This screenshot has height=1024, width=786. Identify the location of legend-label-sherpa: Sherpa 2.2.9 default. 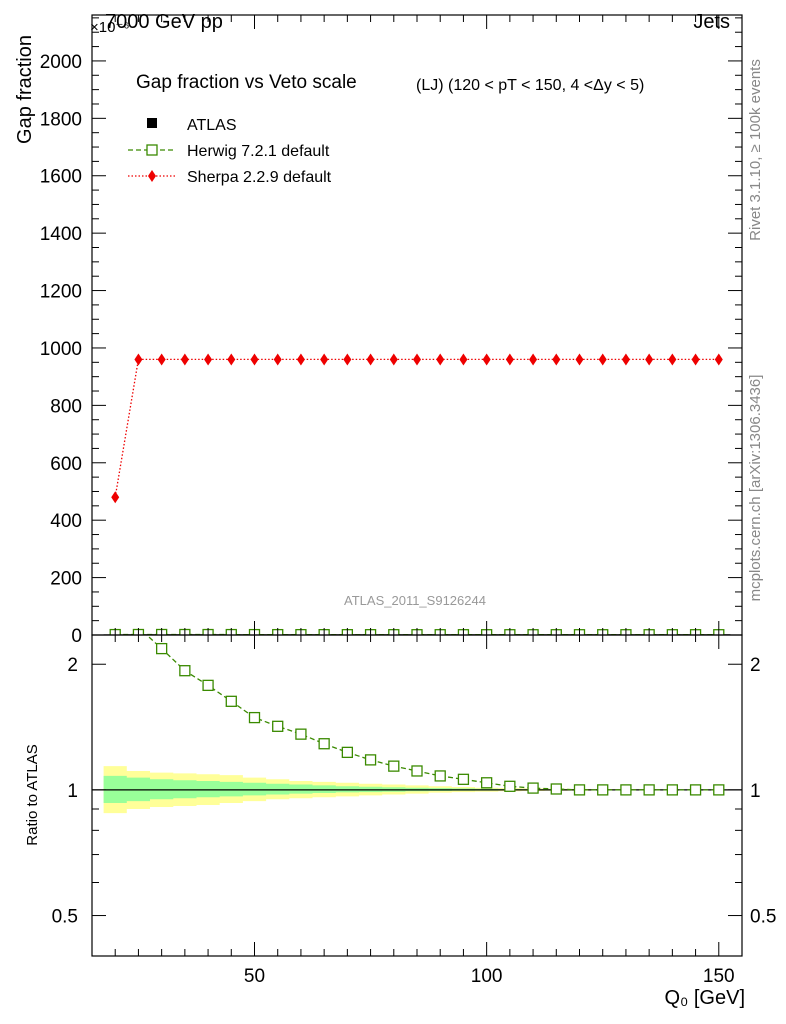
(259, 177).